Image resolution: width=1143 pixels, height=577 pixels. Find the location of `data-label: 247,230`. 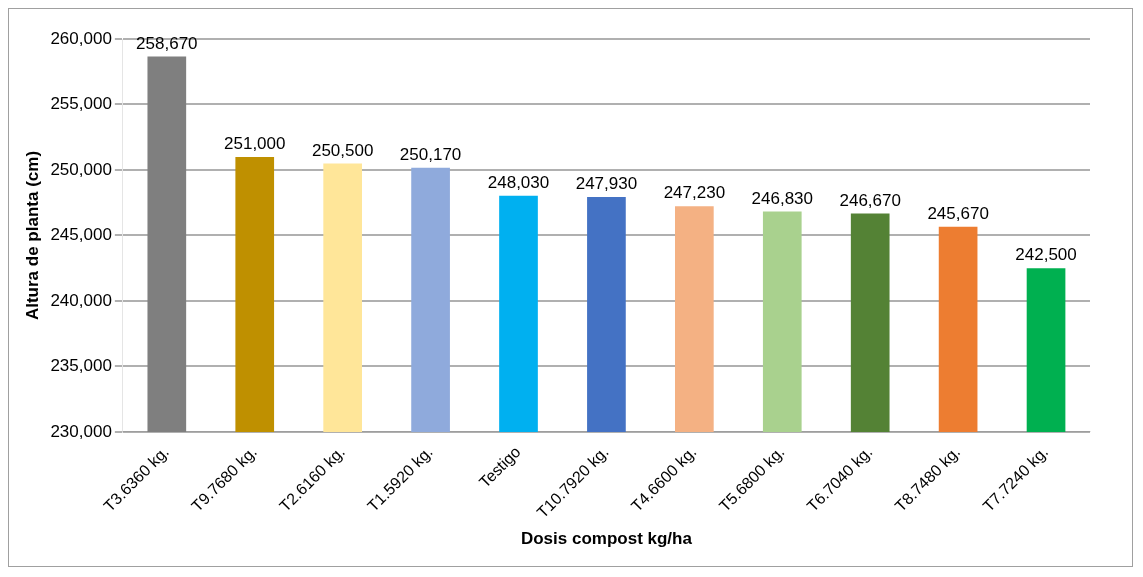

data-label: 247,230 is located at coordinates (694, 193).